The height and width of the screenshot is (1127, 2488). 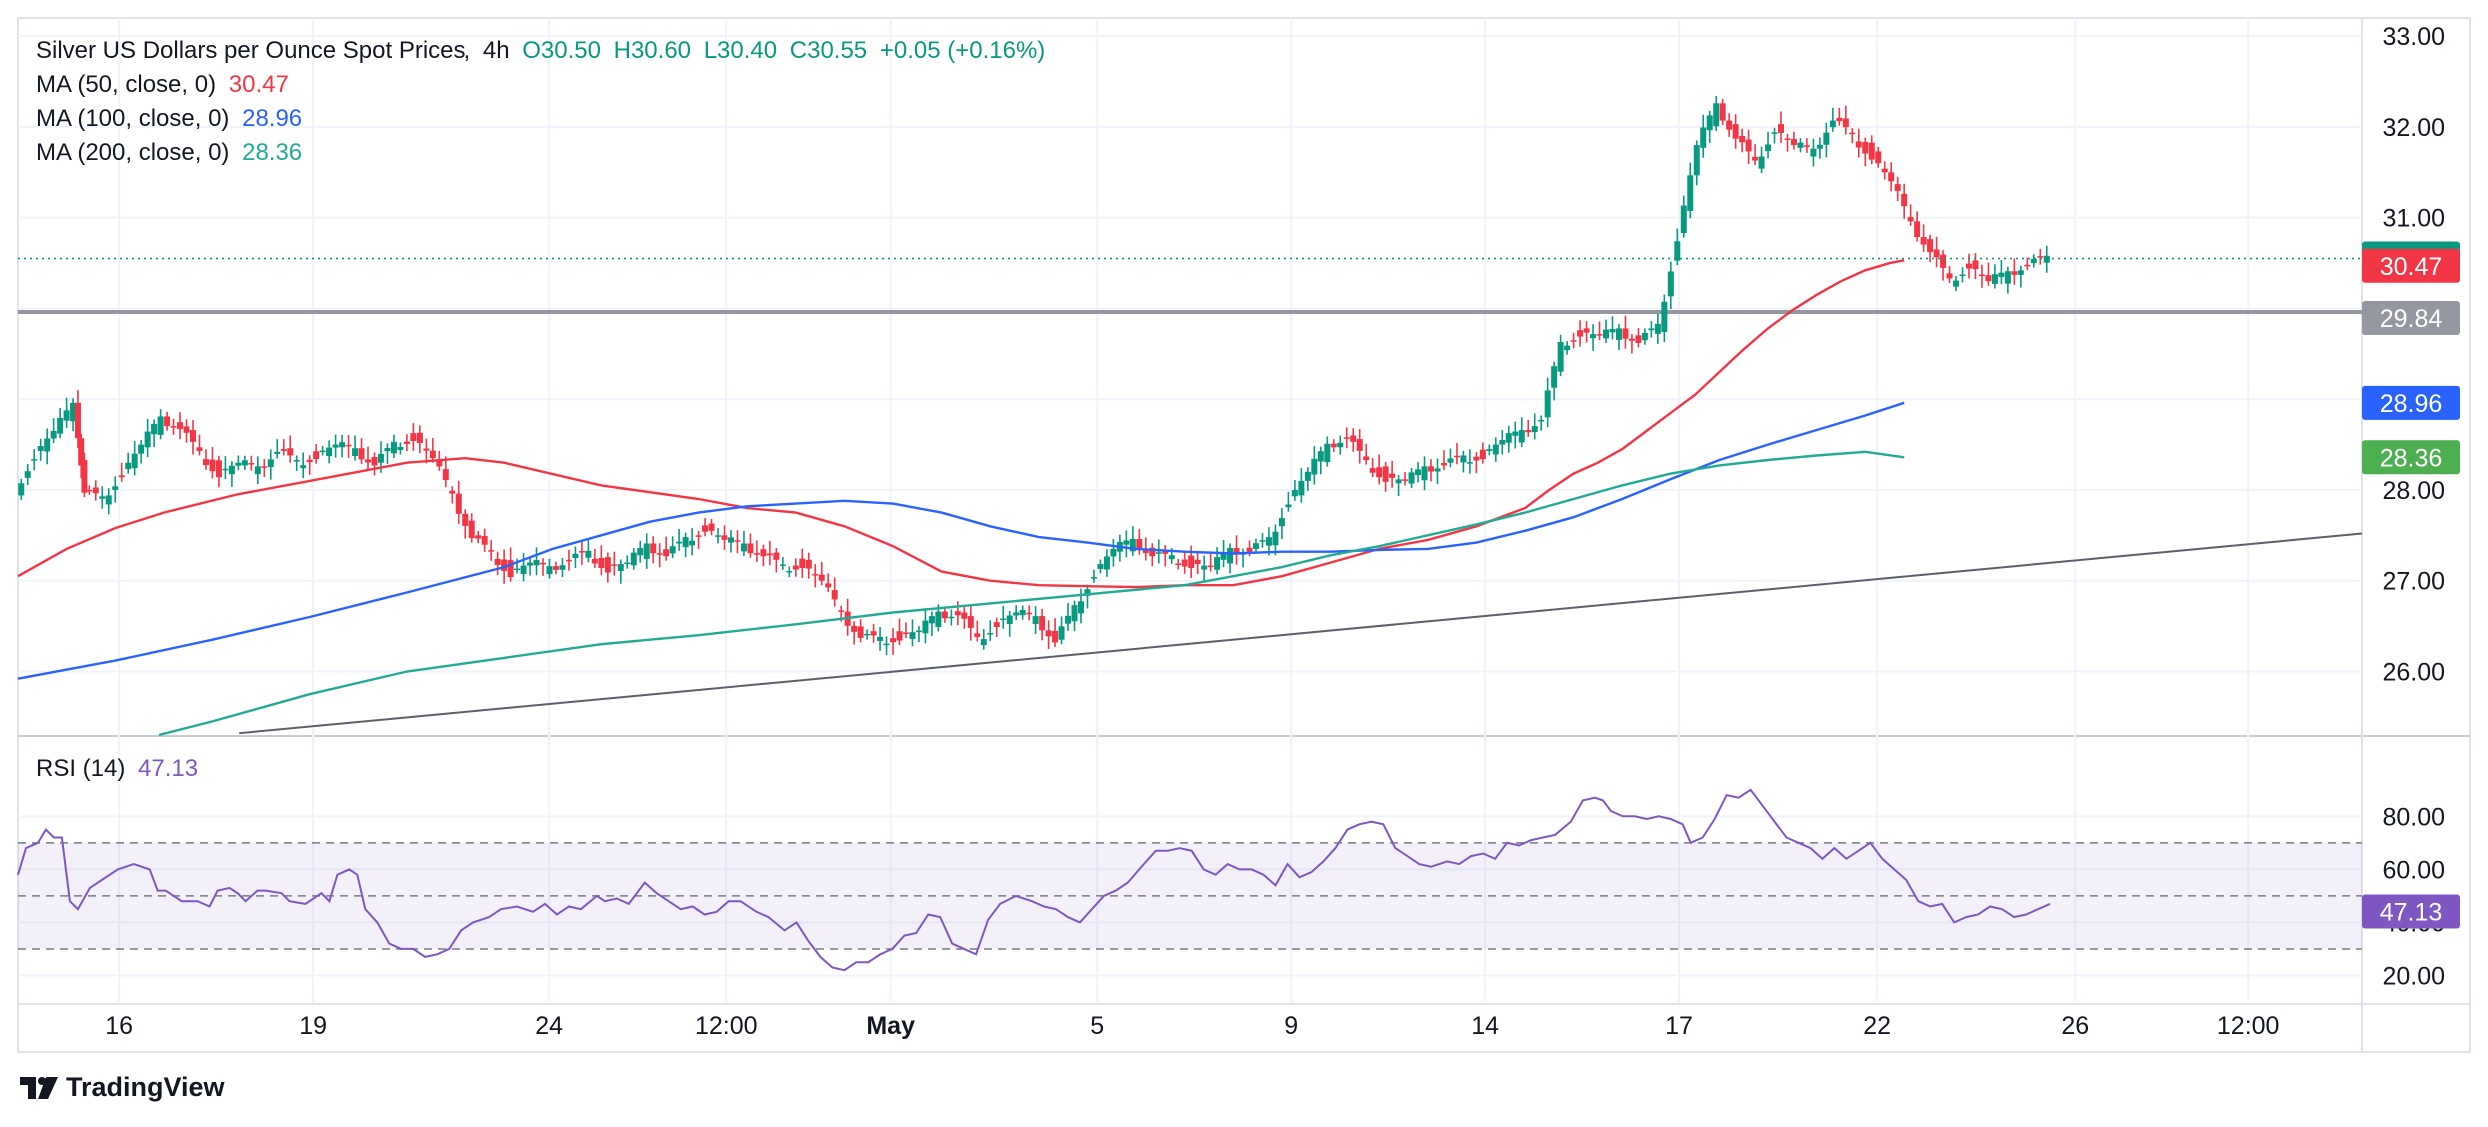 I want to click on legend-ma200-value: 28.36, so click(x=272, y=152).